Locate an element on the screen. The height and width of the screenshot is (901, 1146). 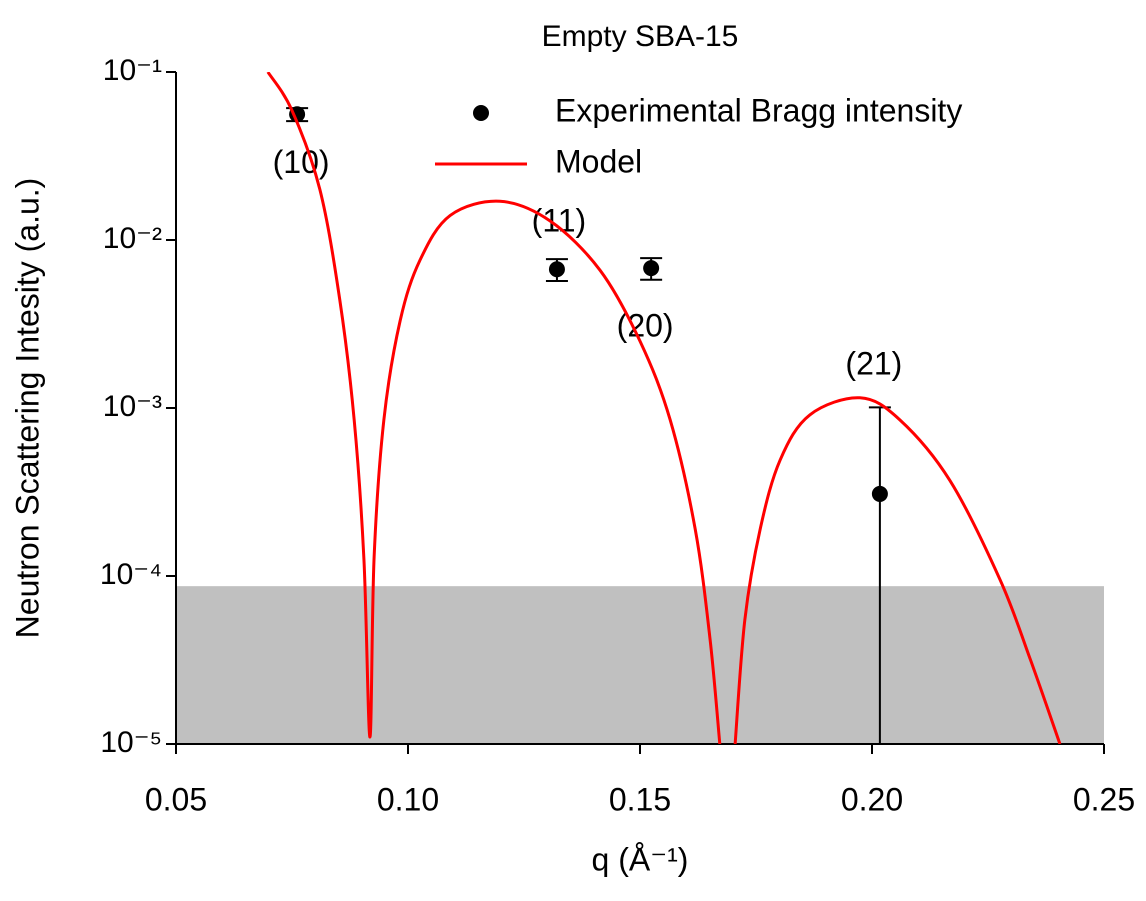
y-axis-title: Neutron Scattering Intesity (a.u.) is located at coordinates (27, 408).